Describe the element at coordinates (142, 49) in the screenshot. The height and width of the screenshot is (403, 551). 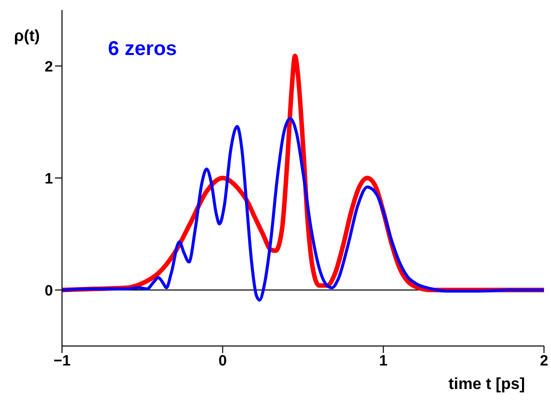
I see `annotation: 6 zeros` at that location.